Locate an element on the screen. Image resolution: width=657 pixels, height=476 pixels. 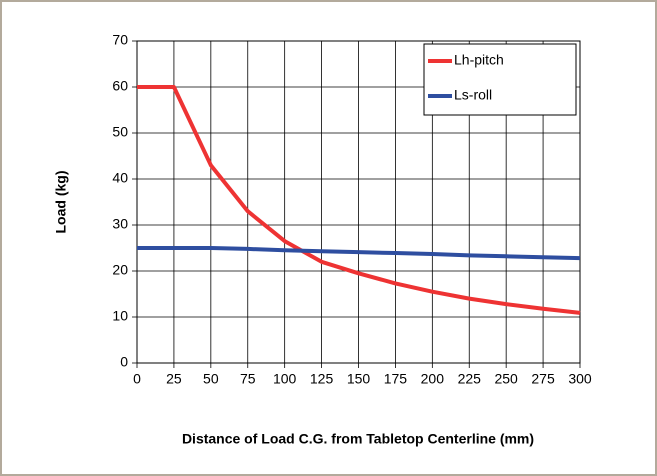
x-tick-label: 75 is located at coordinates (248, 379).